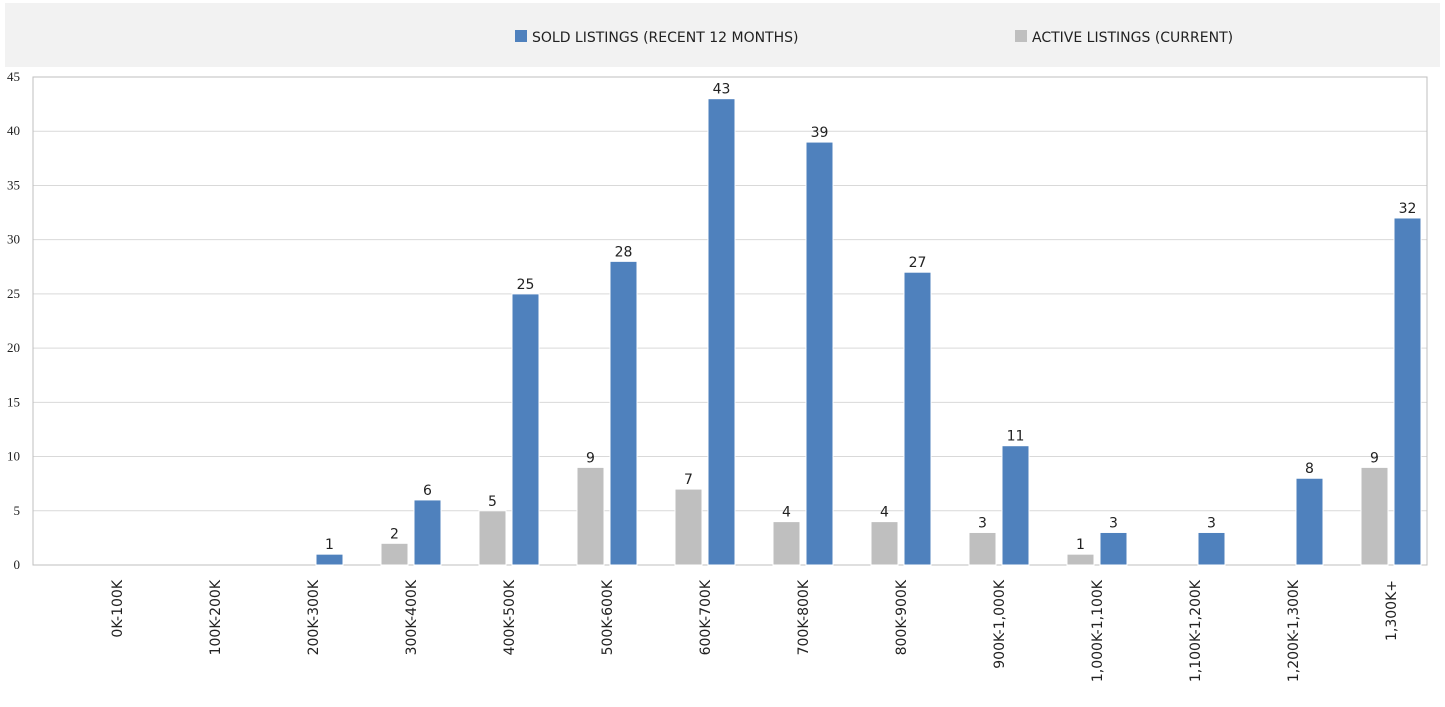 This screenshot has height=707, width=1445. Describe the element at coordinates (13, 456) in the screenshot. I see `y-tick-label: 10` at that location.